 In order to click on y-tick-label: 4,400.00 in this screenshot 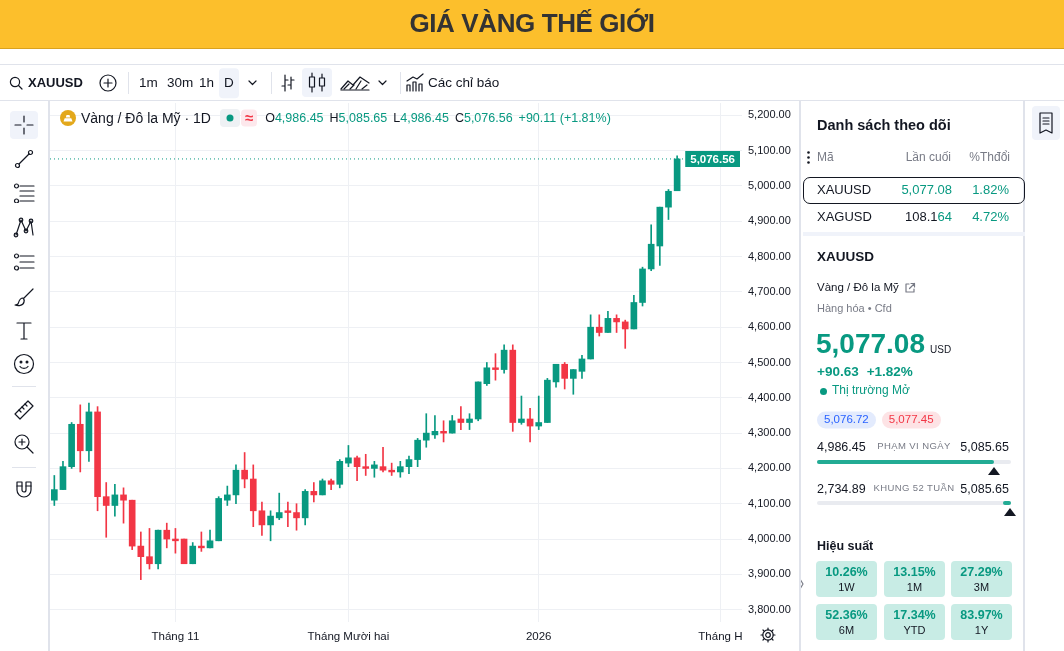, I will do `click(769, 396)`.